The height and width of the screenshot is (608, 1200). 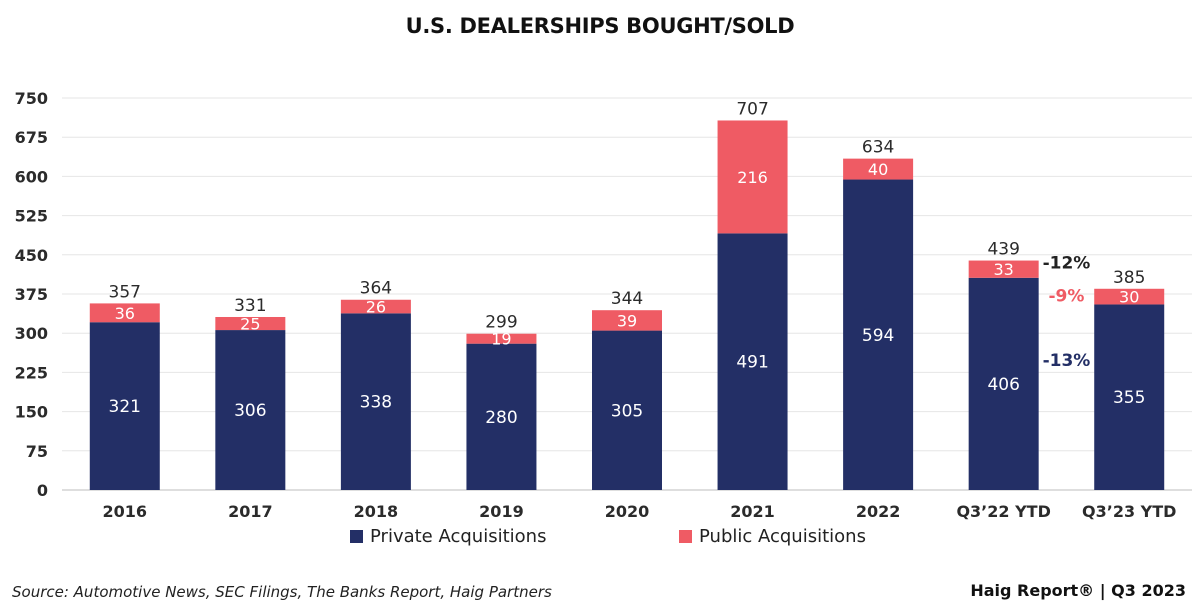 I want to click on data-label-total: 439, so click(x=1003, y=250).